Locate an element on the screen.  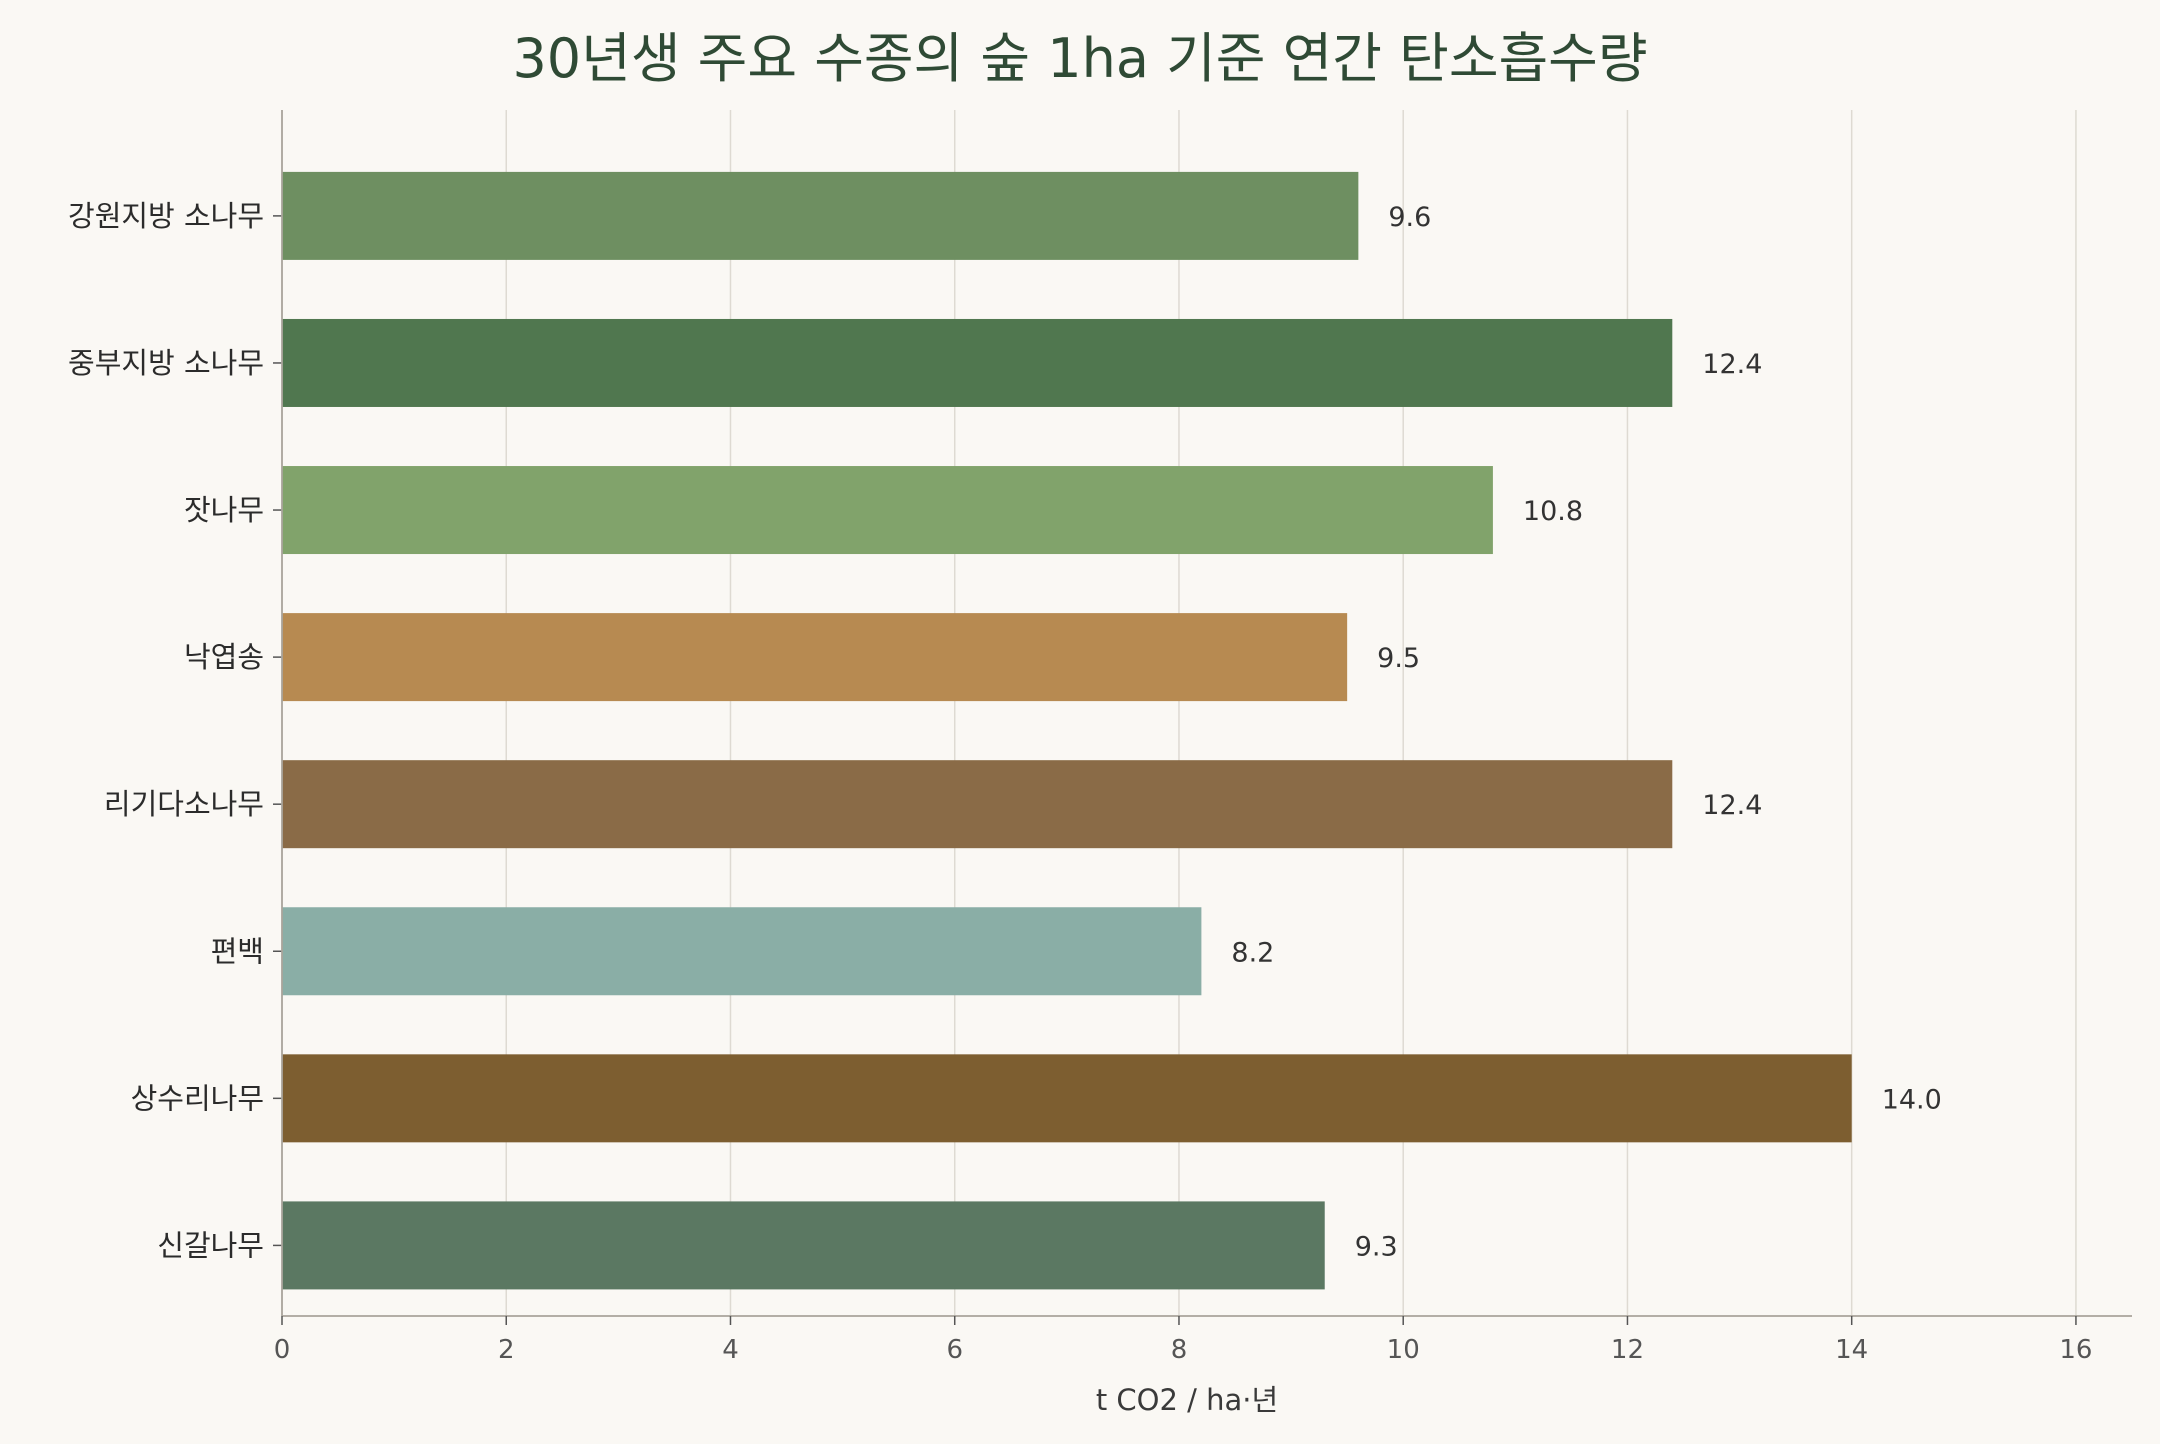
x-tick-label-10: 10 is located at coordinates (1403, 1350).